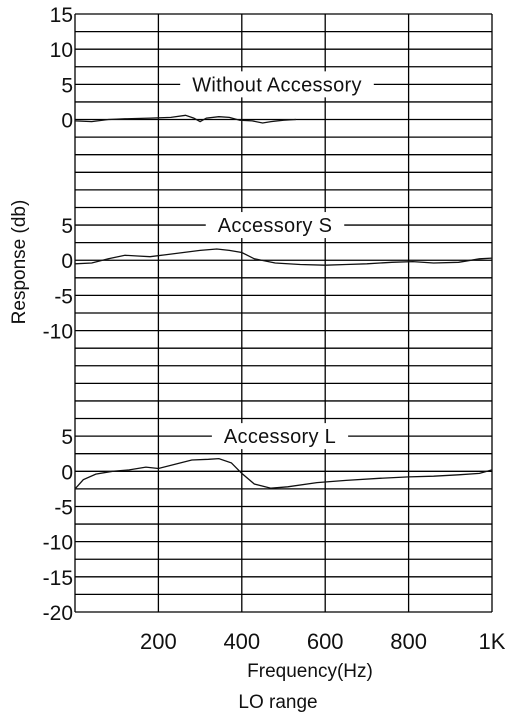 The height and width of the screenshot is (714, 511). I want to click on y-tick-labels: 15 10 5 0 5 0 -5 -10 5 0 -5 -10 -15 -20, so click(58, 314).